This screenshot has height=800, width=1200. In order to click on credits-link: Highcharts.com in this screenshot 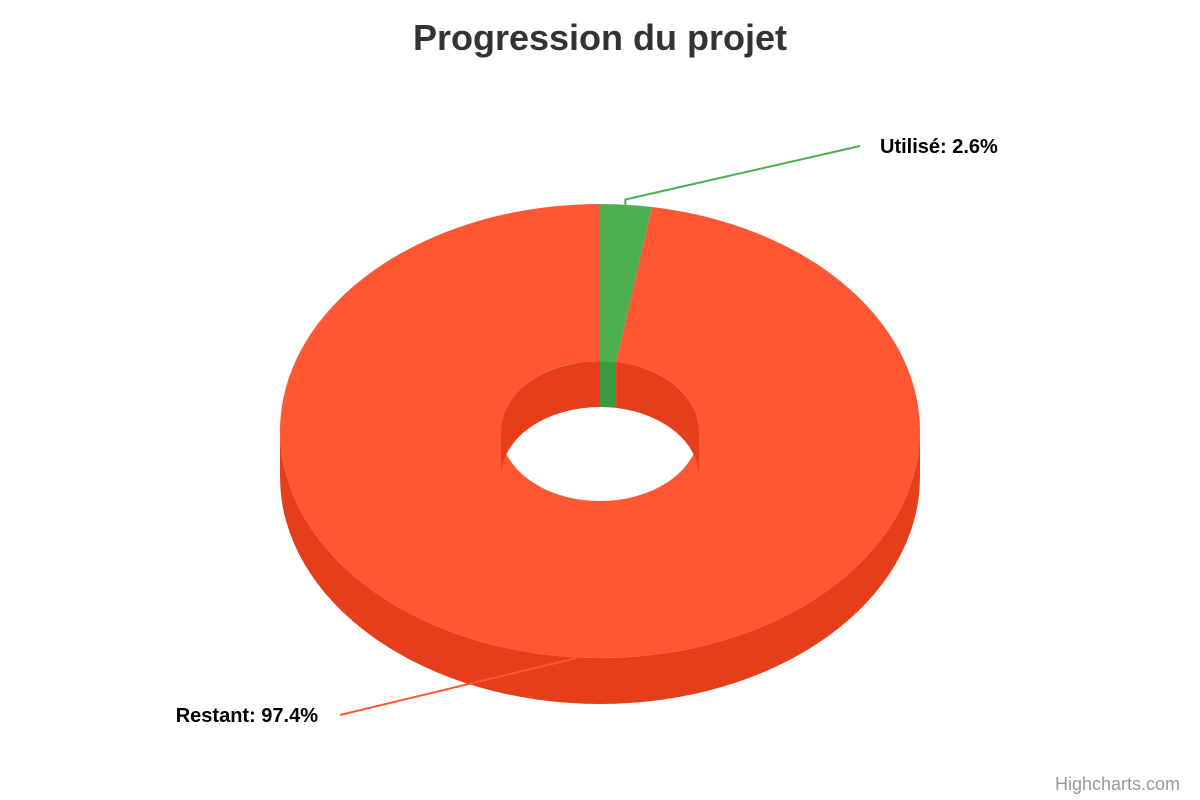, I will do `click(1117, 784)`.